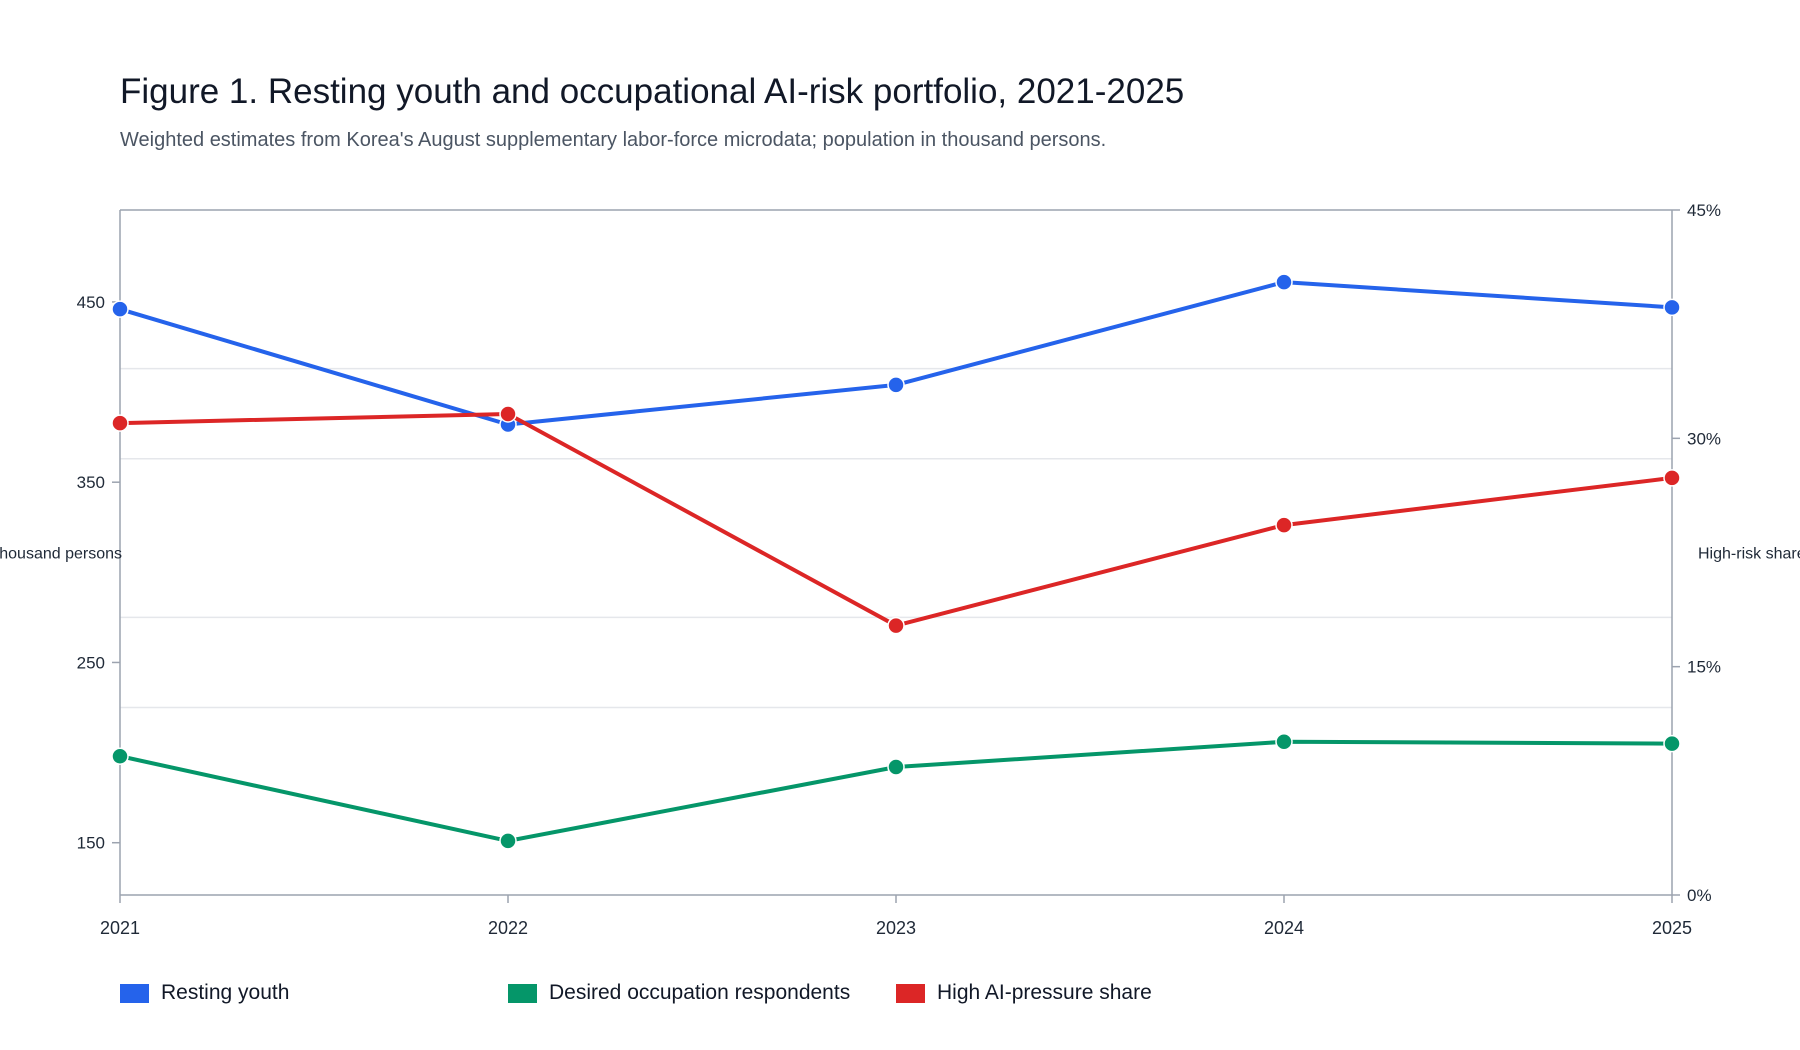  Describe the element at coordinates (700, 992) in the screenshot. I see `legend-label: Desired occupation respondents` at that location.